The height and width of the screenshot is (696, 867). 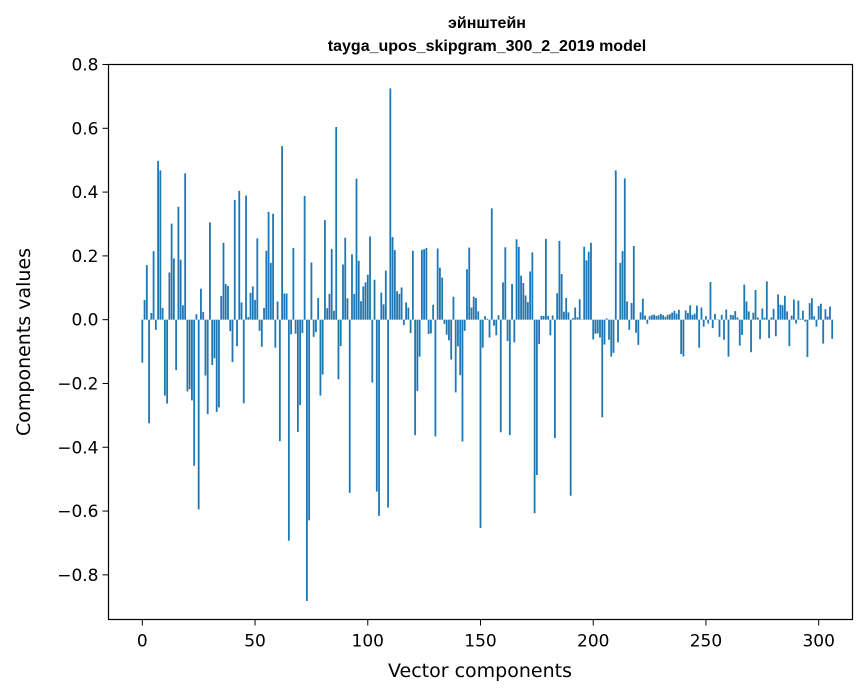 What do you see at coordinates (84, 257) in the screenshot?
I see `y-tick-label: 0.2` at bounding box center [84, 257].